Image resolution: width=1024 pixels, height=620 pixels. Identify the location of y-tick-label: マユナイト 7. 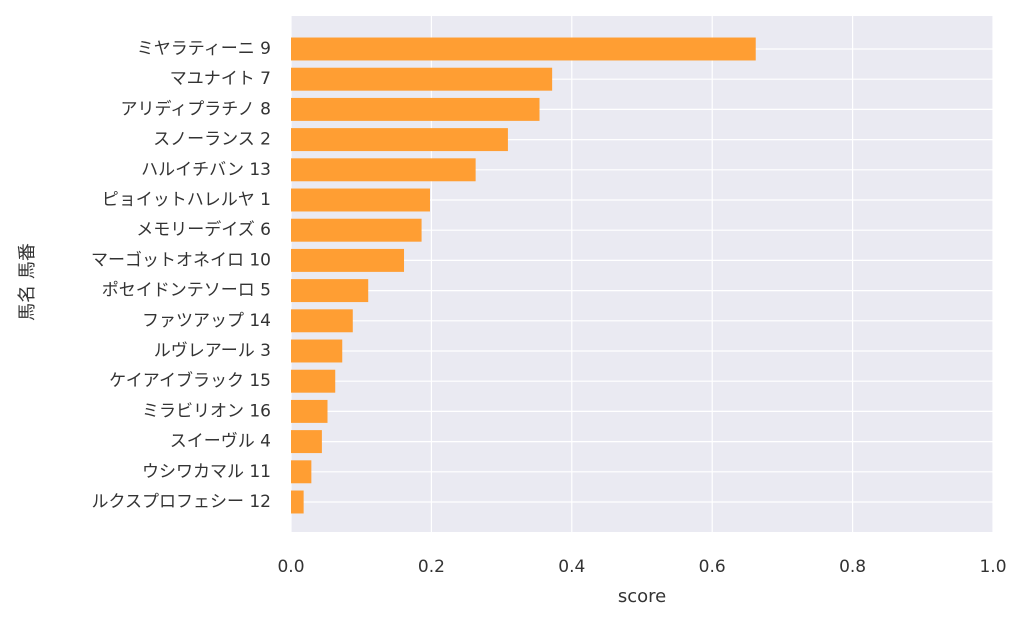
(220, 79).